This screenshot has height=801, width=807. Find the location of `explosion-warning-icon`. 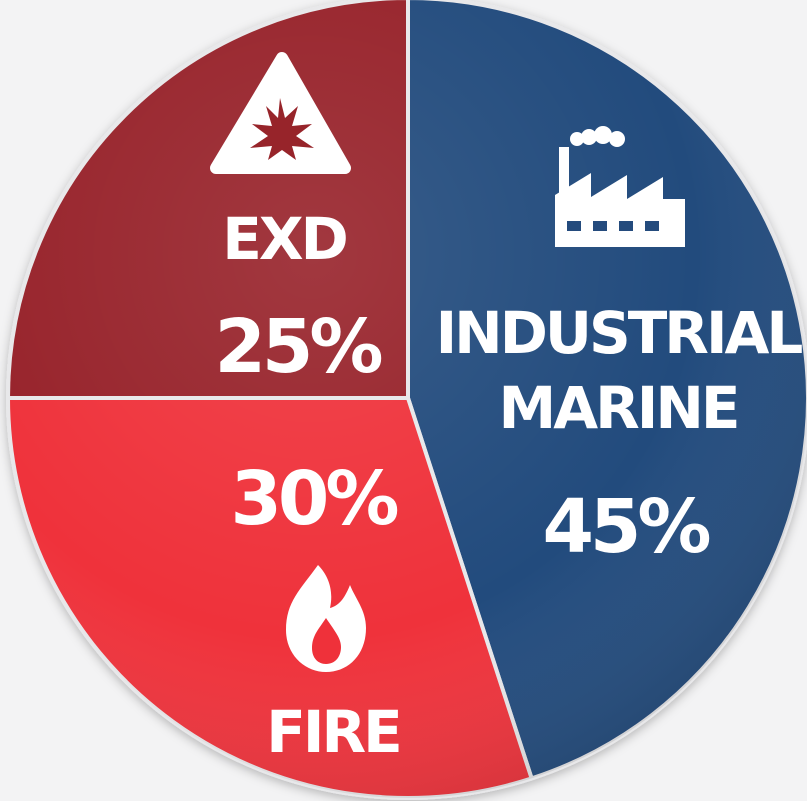

explosion-warning-icon is located at coordinates (280, 113).